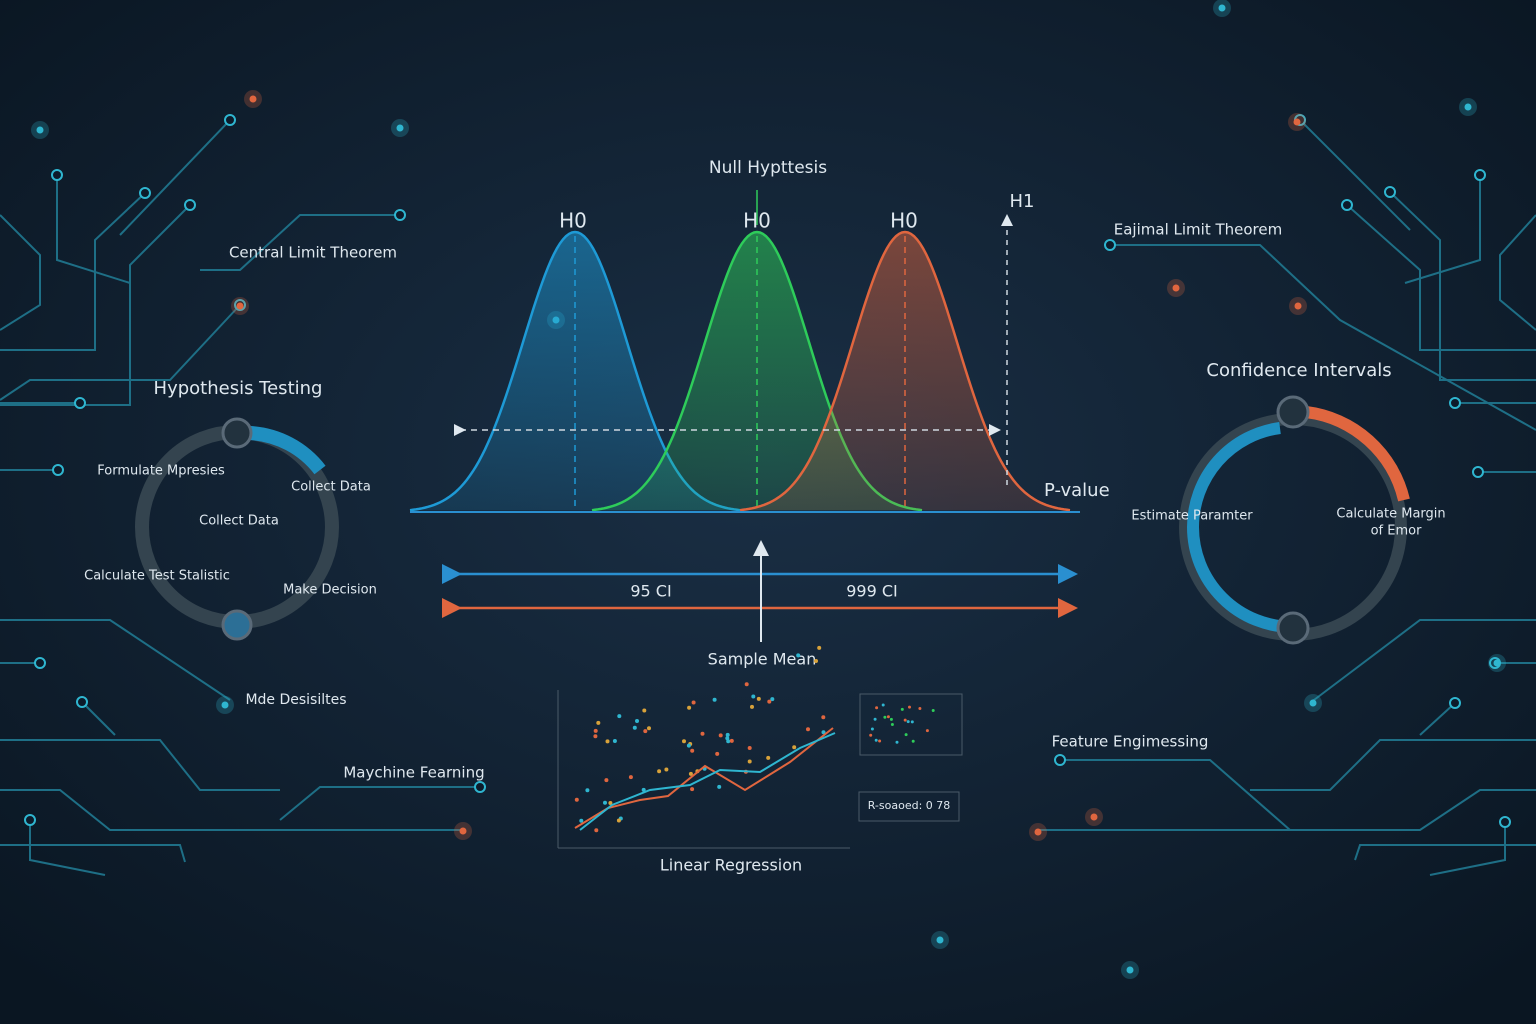  I want to click on inset-box, so click(911, 724).